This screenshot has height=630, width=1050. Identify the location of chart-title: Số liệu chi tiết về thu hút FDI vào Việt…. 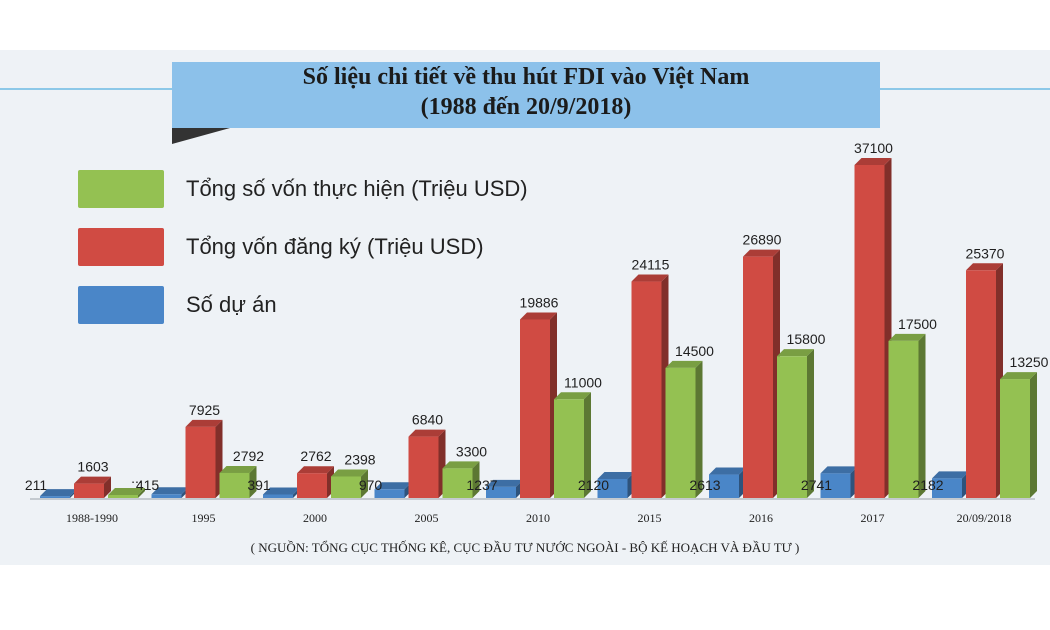
(526, 77).